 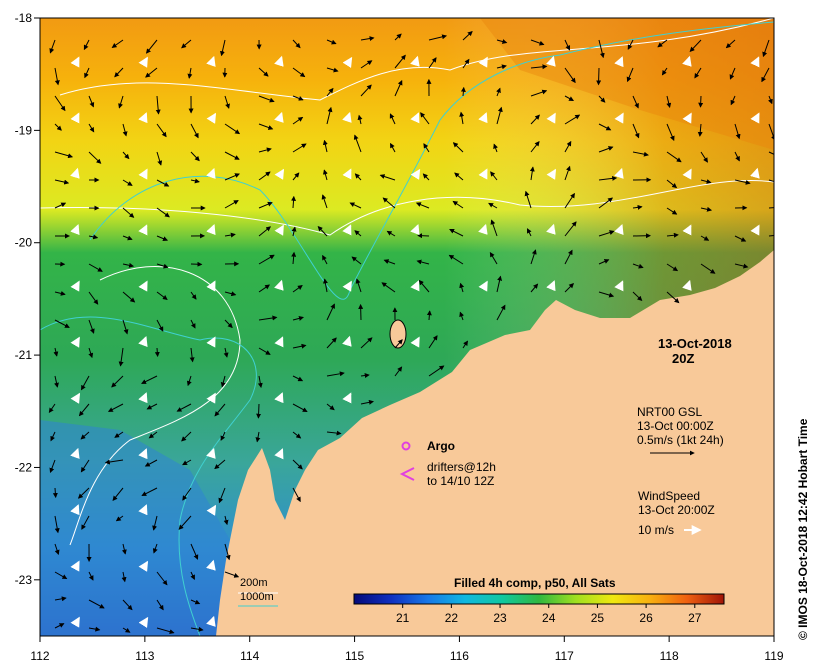 What do you see at coordinates (257, 597) in the screenshot?
I see `isobath-1000m-label: 1000m` at bounding box center [257, 597].